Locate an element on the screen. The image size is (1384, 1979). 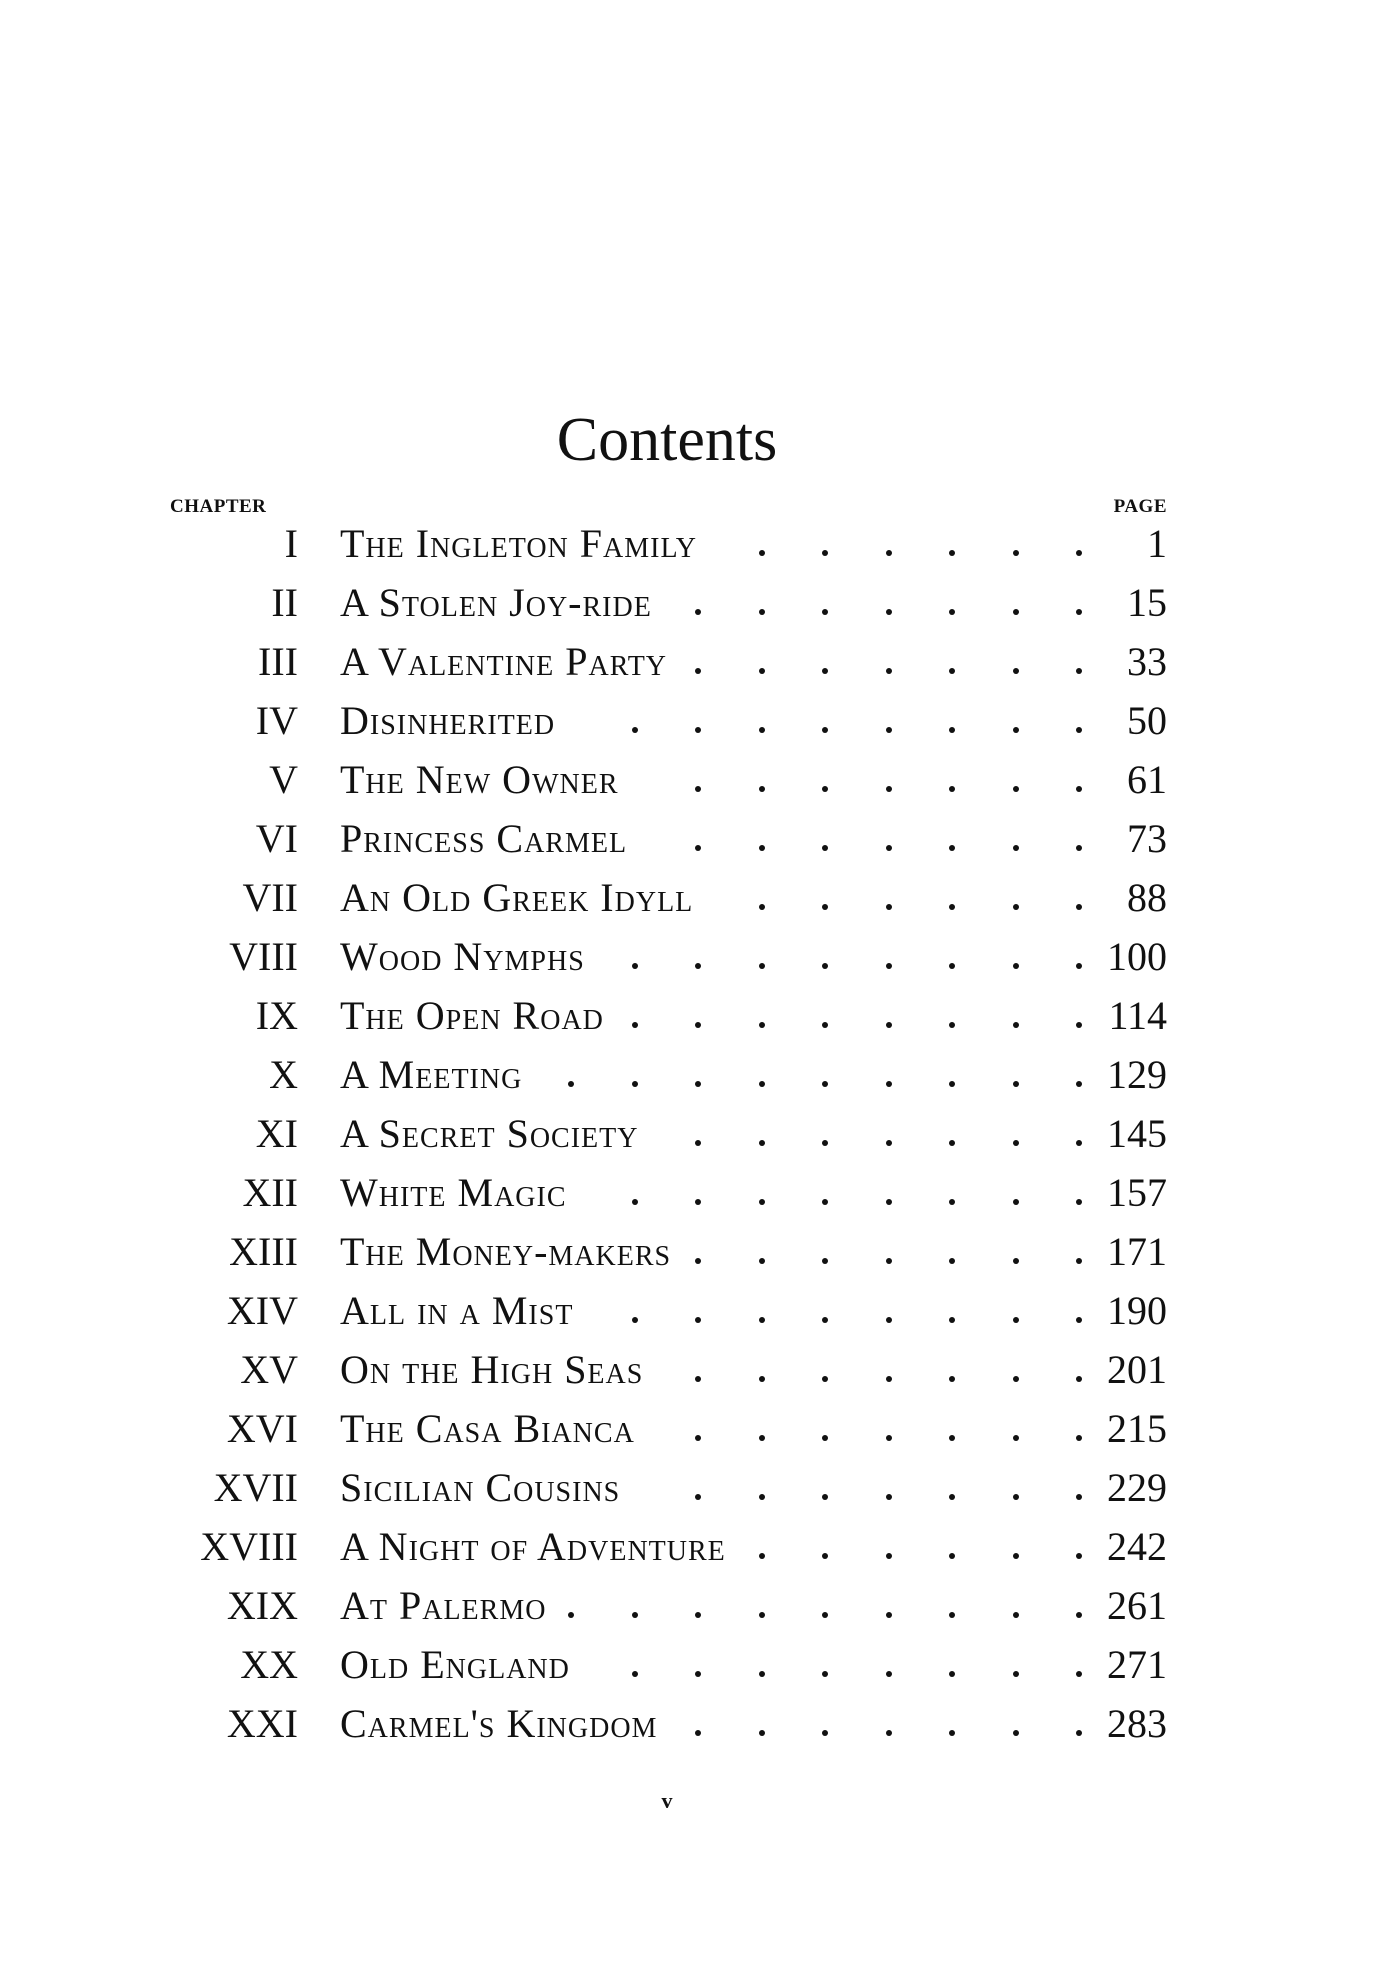
contents-entry: XIV All in a Mist 190 is located at coordinates (692, 1310).